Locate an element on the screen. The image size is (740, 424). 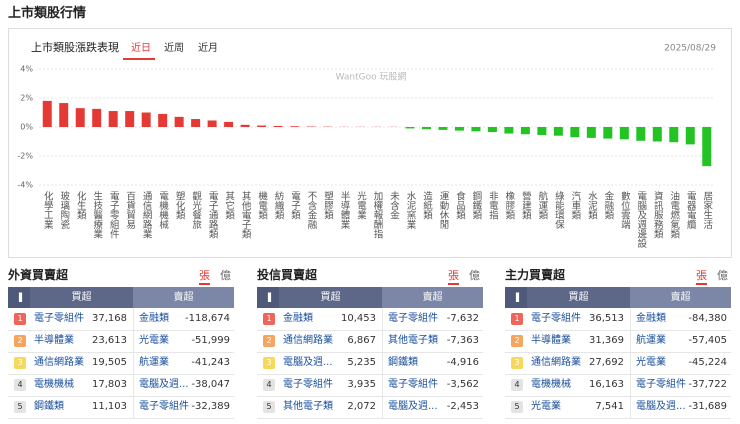
buy-value: 16,163 is located at coordinates (606, 384).